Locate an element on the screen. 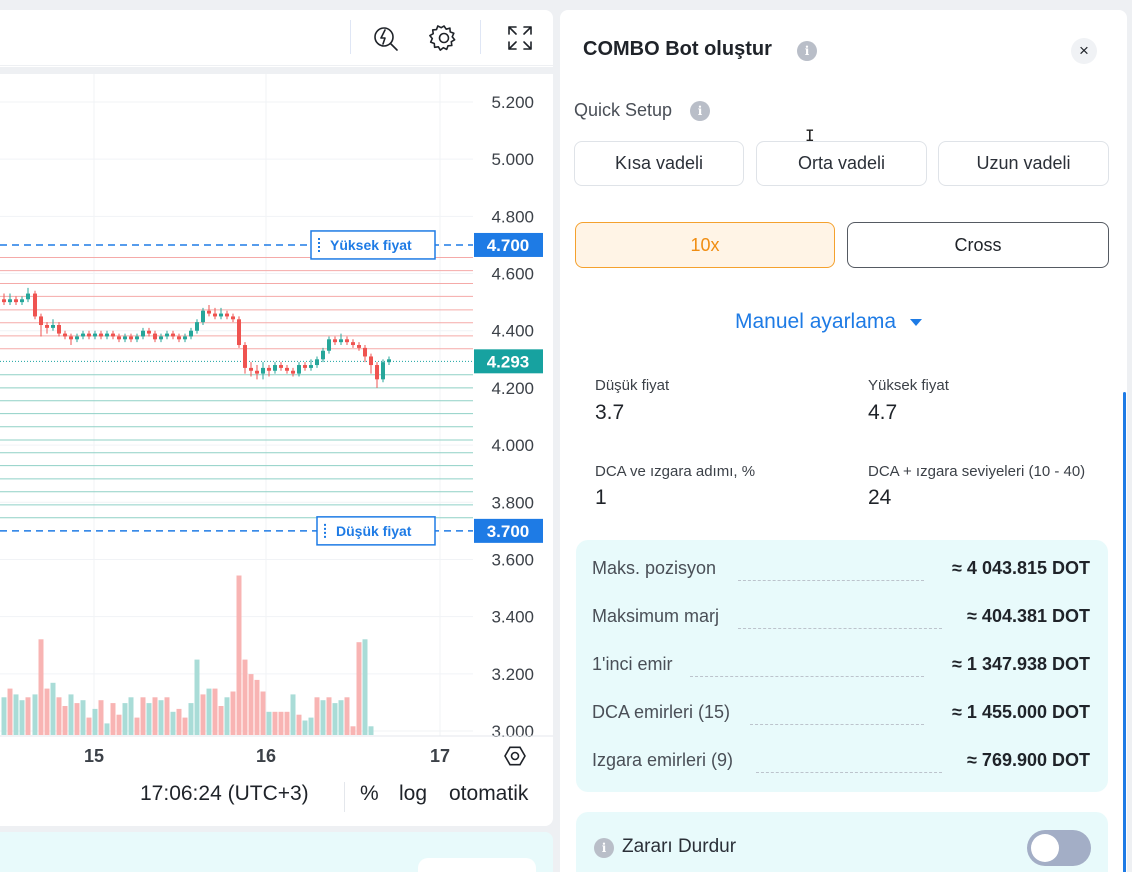 The width and height of the screenshot is (1132, 872). summary-row: DCA emirleri (15) ≈ 1 455.000 DOT is located at coordinates (842, 714).